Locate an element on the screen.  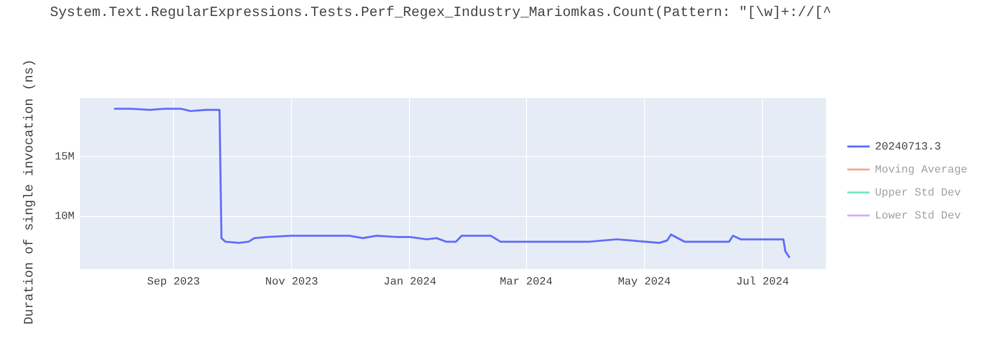
legend-label: 20240713.3 is located at coordinates (908, 148).